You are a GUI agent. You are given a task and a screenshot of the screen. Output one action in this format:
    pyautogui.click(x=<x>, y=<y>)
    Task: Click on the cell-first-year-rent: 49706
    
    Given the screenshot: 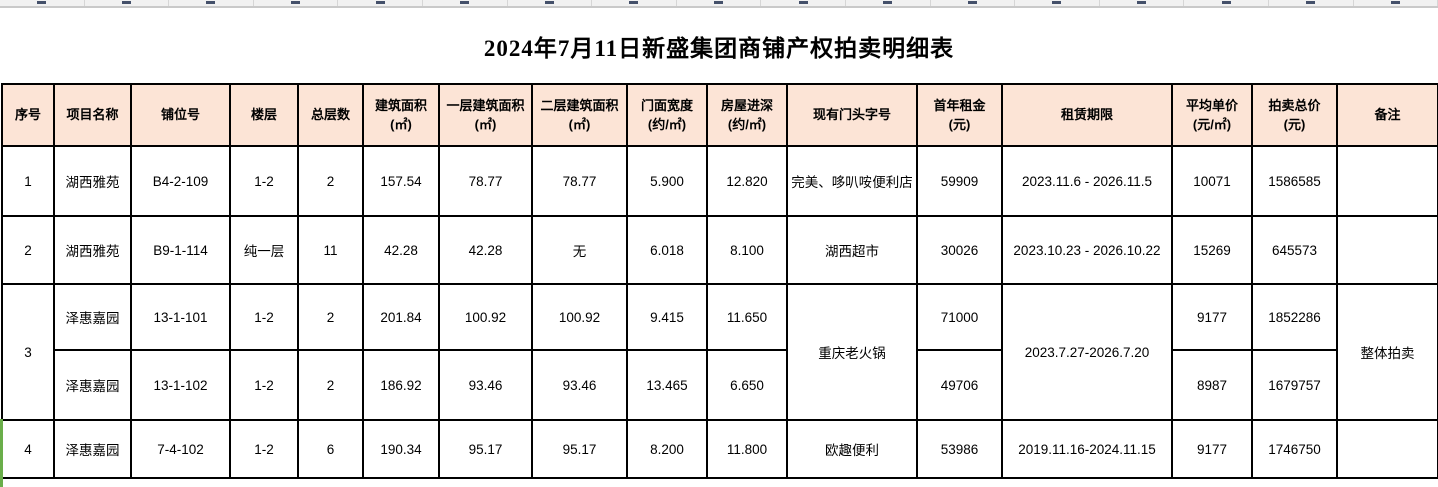 What is the action you would take?
    pyautogui.click(x=959, y=385)
    